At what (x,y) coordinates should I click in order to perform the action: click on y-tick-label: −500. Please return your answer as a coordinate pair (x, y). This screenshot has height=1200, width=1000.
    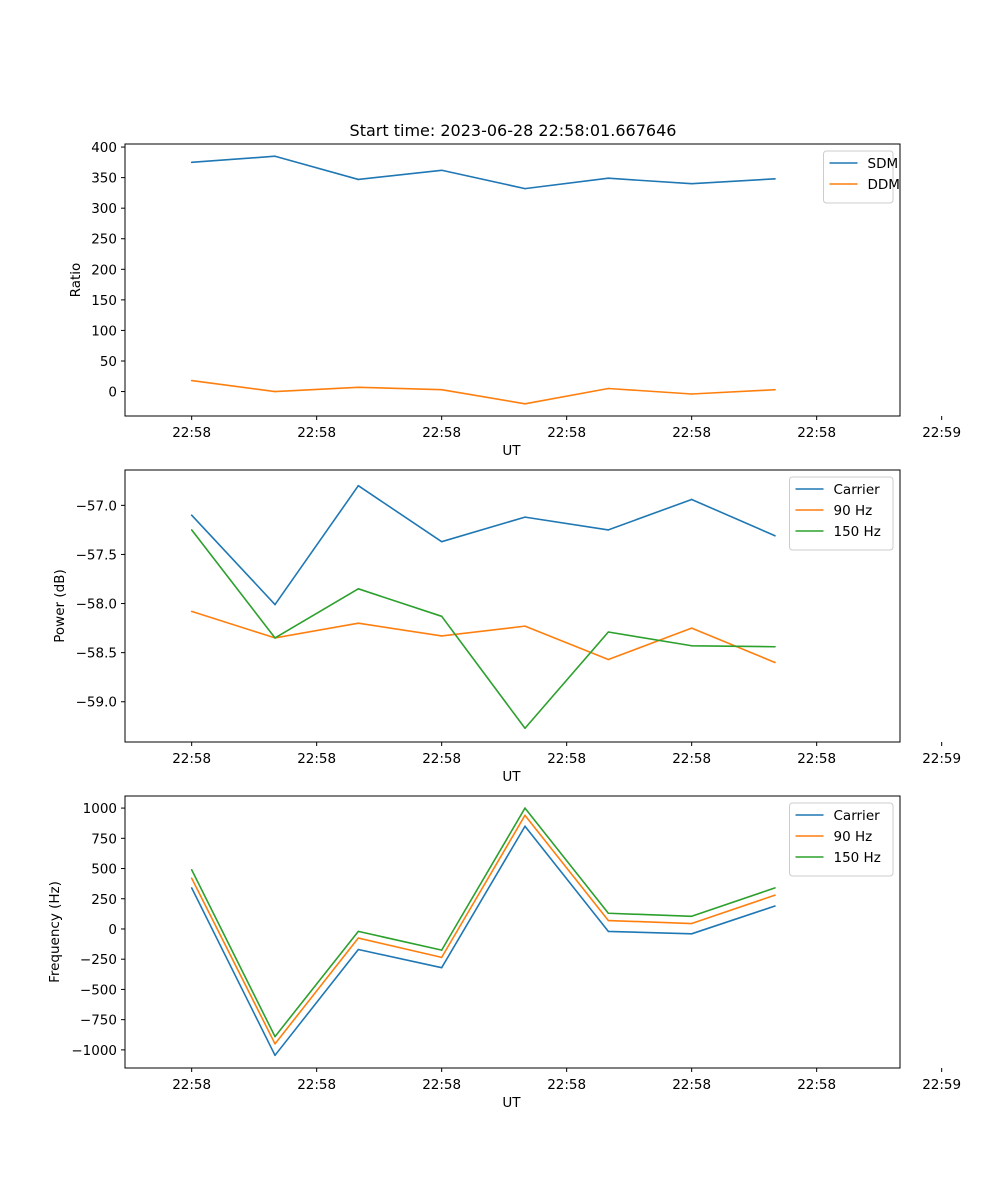
    Looking at the image, I should click on (98, 990).